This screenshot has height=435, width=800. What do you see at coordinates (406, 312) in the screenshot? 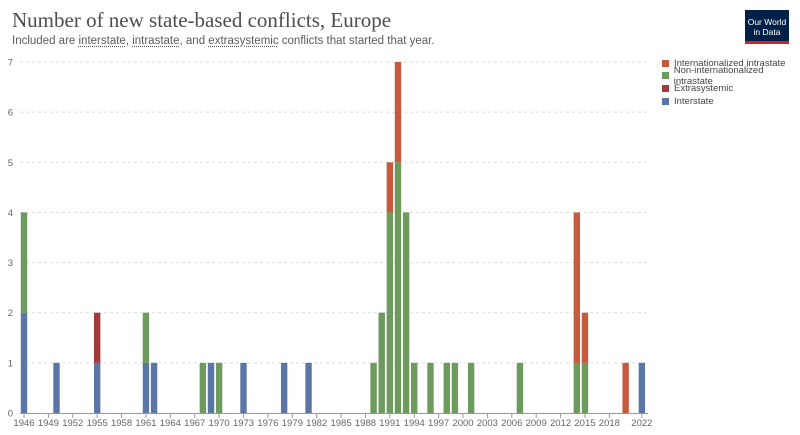
I see `bar-non-internationalized-intrastate-1993` at bounding box center [406, 312].